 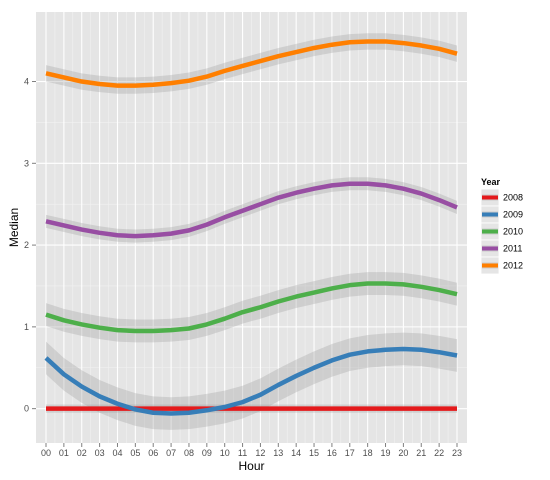 What do you see at coordinates (314, 453) in the screenshot?
I see `x-tick-label: 15` at bounding box center [314, 453].